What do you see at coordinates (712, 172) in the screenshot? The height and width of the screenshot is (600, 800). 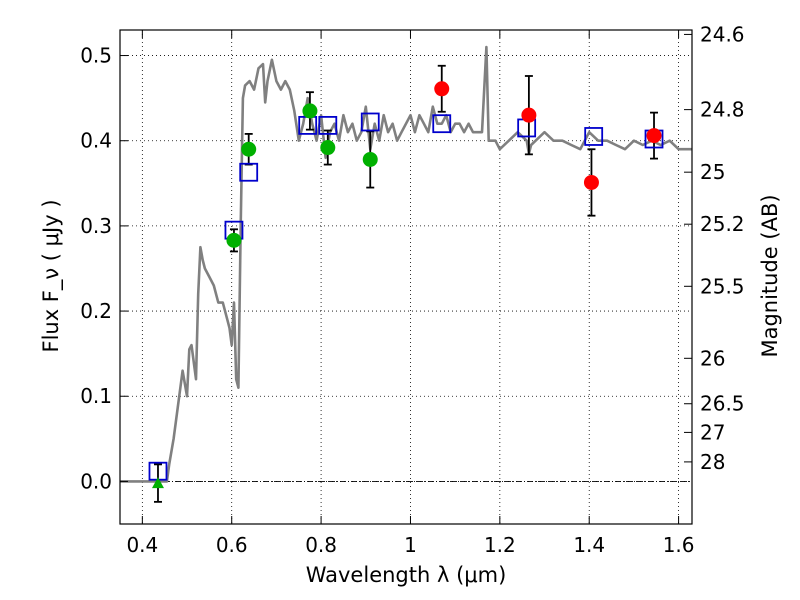 I see `y2-tick-label-2: 25` at bounding box center [712, 172].